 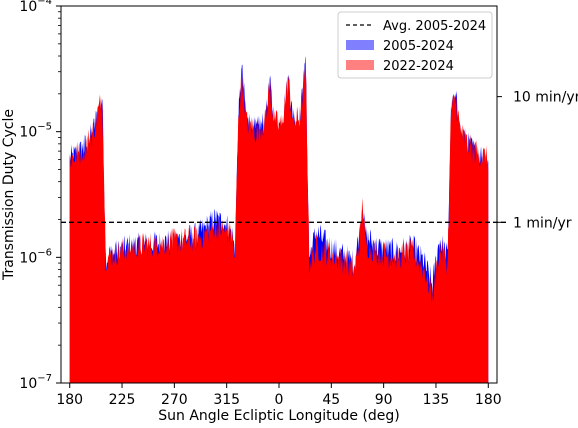 What do you see at coordinates (279, 416) in the screenshot?
I see `x-axis-label: Sun Angle Ecliptic Longitude (deg)` at bounding box center [279, 416].